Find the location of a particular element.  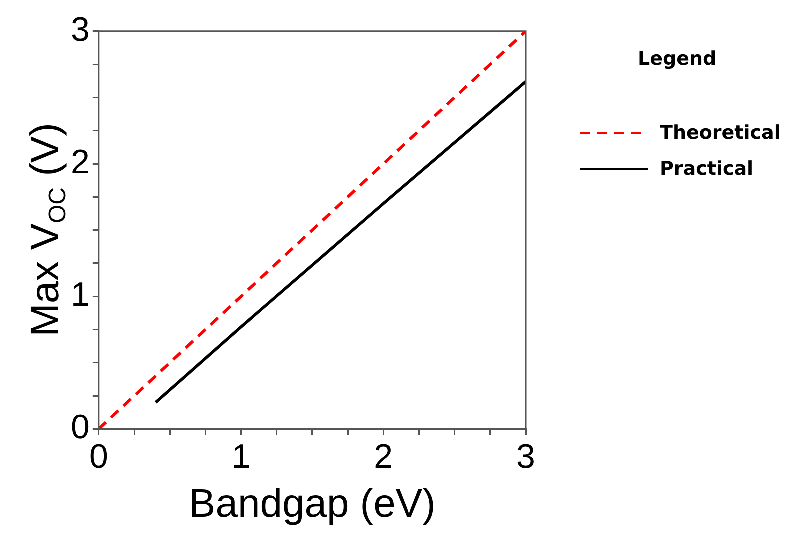

x-tick-label: 3 is located at coordinates (526, 457).